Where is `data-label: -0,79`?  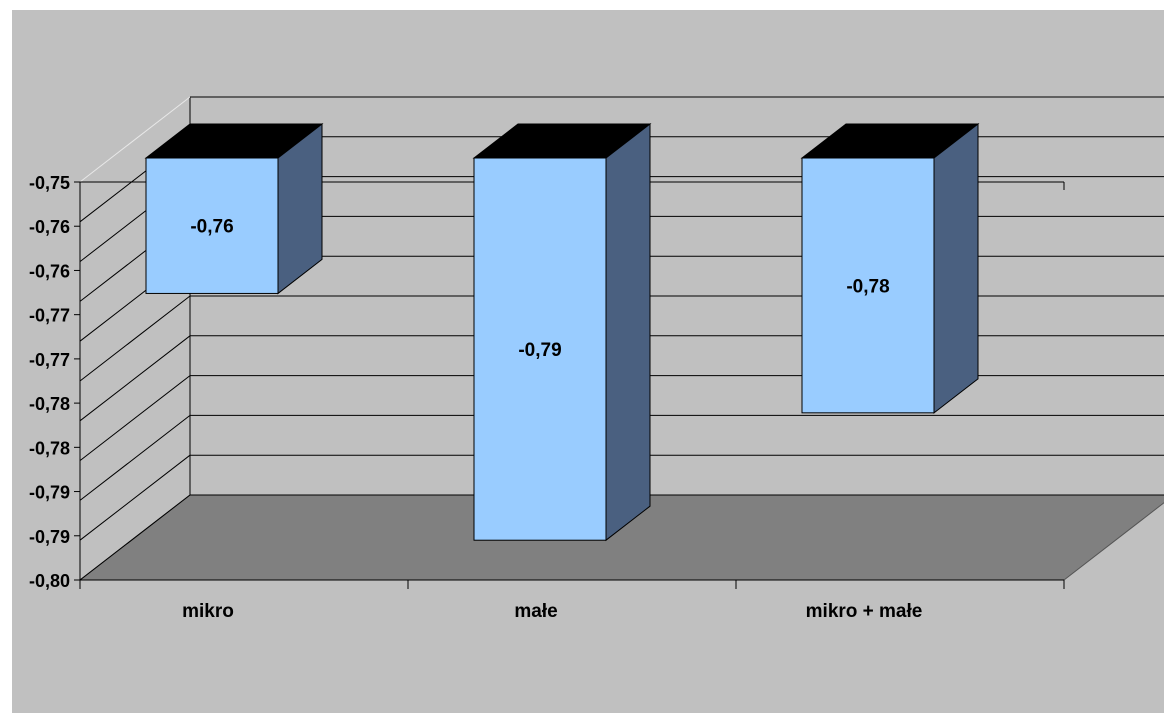 data-label: -0,79 is located at coordinates (539, 350).